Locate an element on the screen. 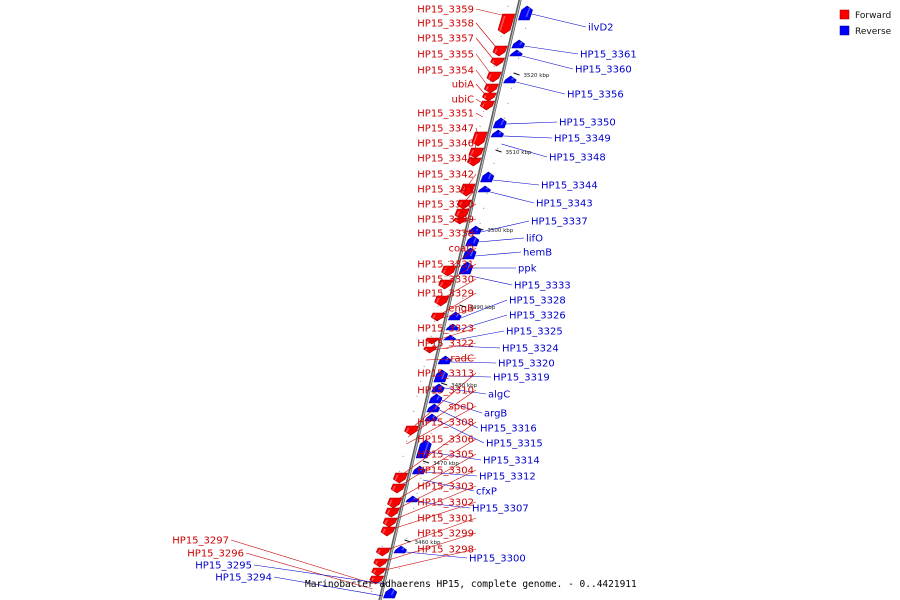 This screenshot has width=900, height=600. reverse-gene-label: HP15_3337 is located at coordinates (559, 222).